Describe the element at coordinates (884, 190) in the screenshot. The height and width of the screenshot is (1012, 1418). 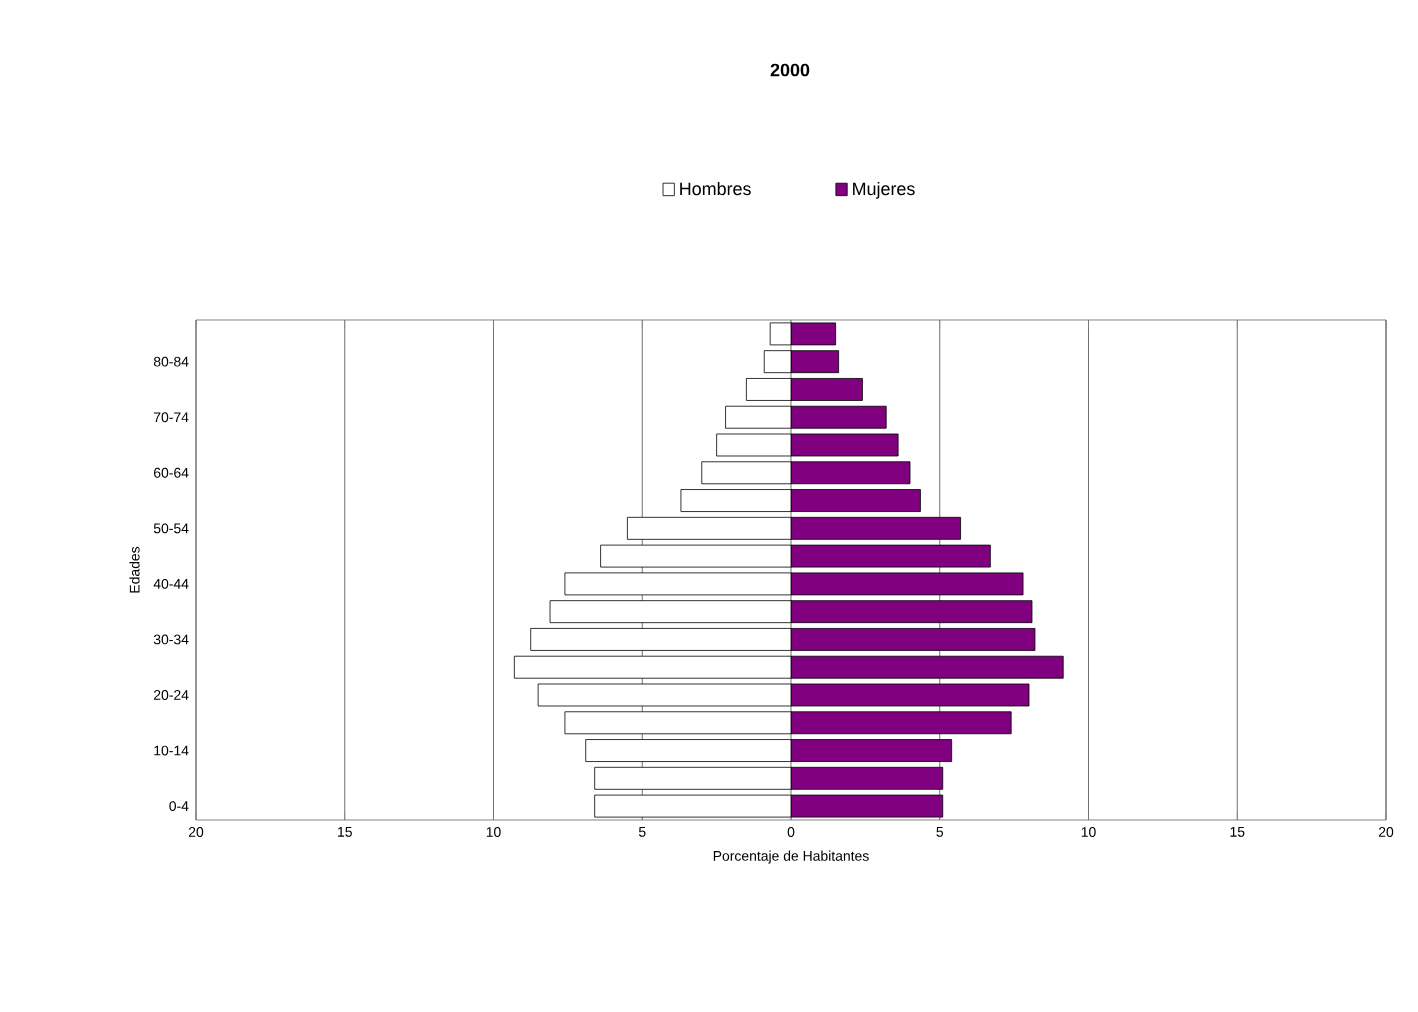
I see `legend-label: Mujeres` at that location.